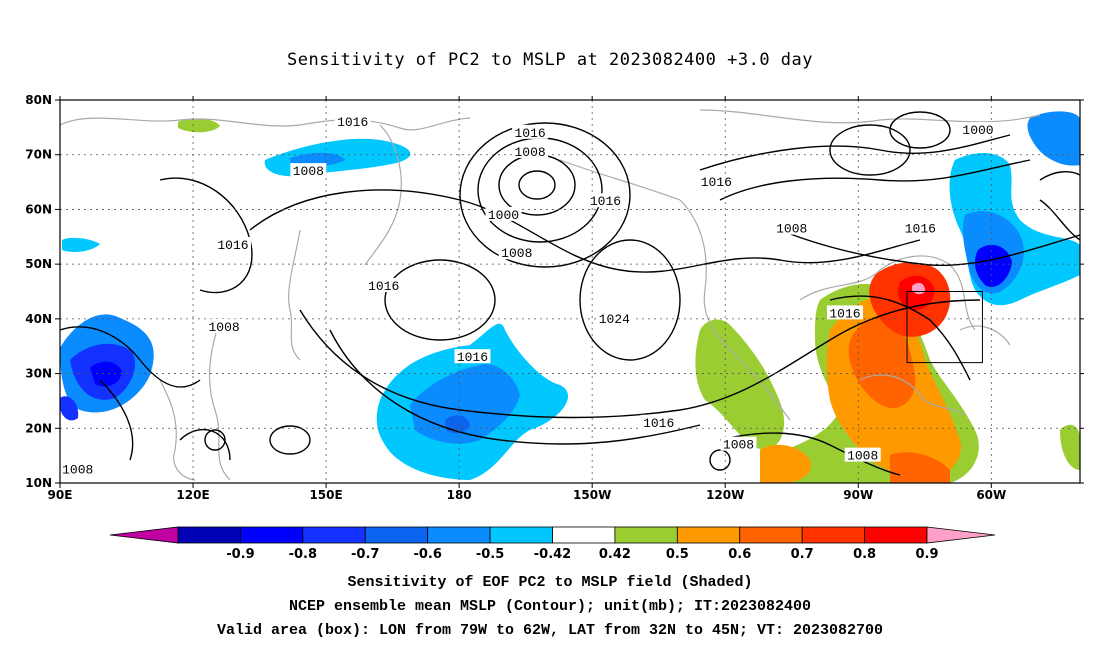 The height and width of the screenshot is (650, 1100). I want to click on lon-tick-label: 120W, so click(725, 495).